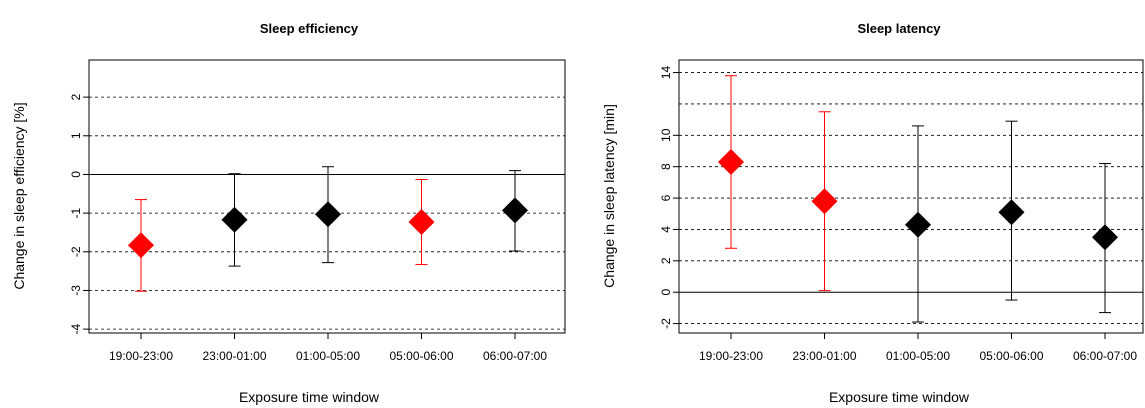 The height and width of the screenshot is (408, 1145). I want to click on chart-title: Sleep latency, so click(899, 28).